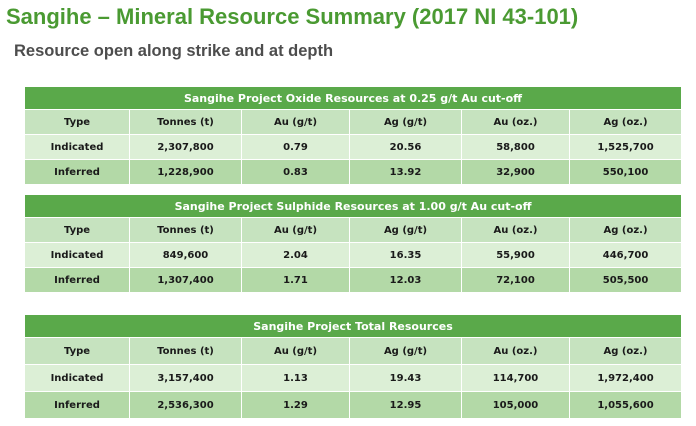  Describe the element at coordinates (185, 280) in the screenshot. I see `cell-tonnes: 1,307,400` at that location.